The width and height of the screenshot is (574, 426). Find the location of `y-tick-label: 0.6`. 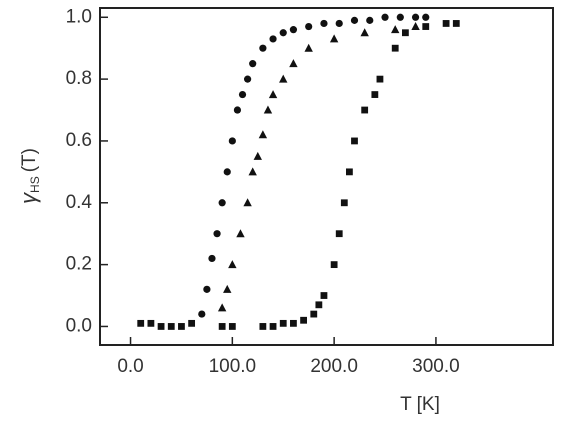

y-tick-label: 0.6 is located at coordinates (79, 140).